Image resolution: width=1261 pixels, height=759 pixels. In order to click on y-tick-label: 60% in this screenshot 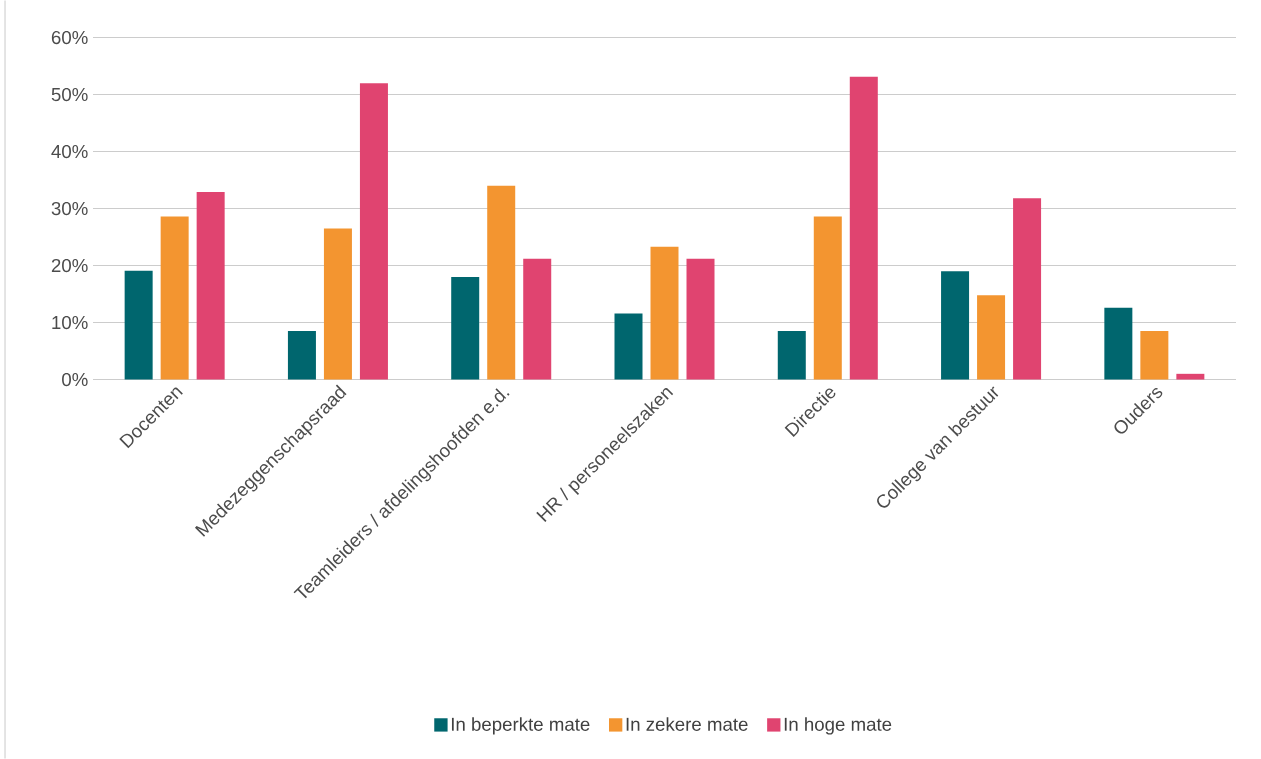, I will do `click(69, 37)`.